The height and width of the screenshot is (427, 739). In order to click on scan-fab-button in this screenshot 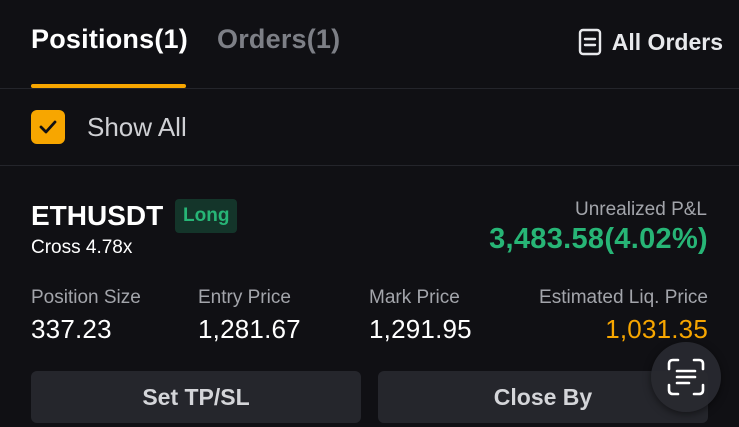, I will do `click(686, 377)`.